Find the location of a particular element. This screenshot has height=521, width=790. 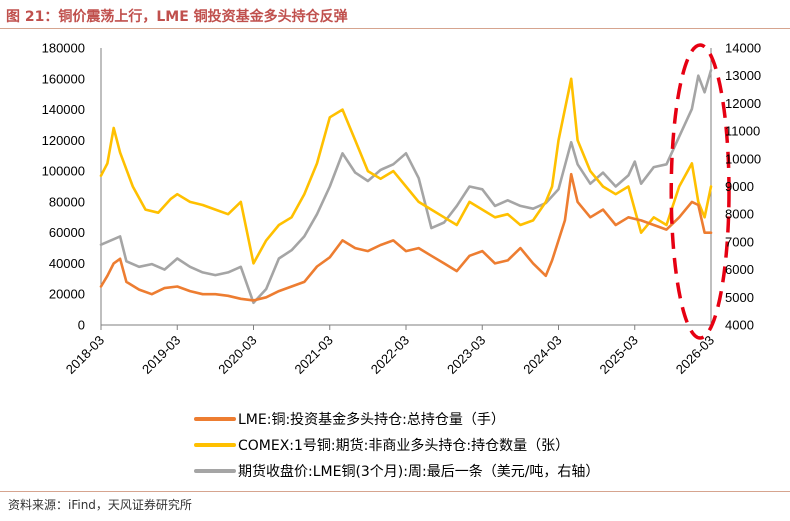

x-tick-label: 2019-03 is located at coordinates (161, 355).